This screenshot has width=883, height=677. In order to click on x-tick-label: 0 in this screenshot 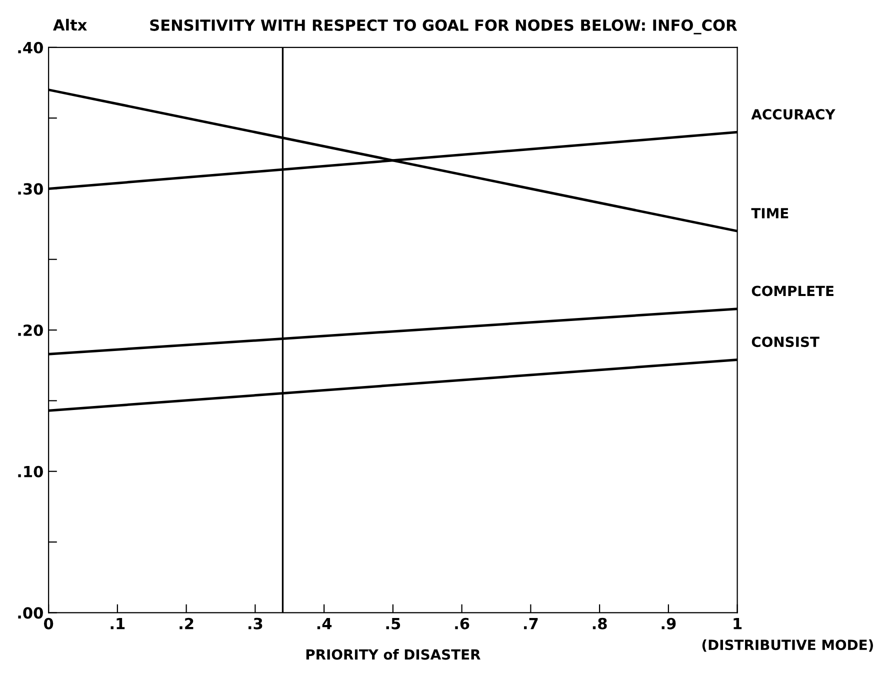, I will do `click(49, 624)`.